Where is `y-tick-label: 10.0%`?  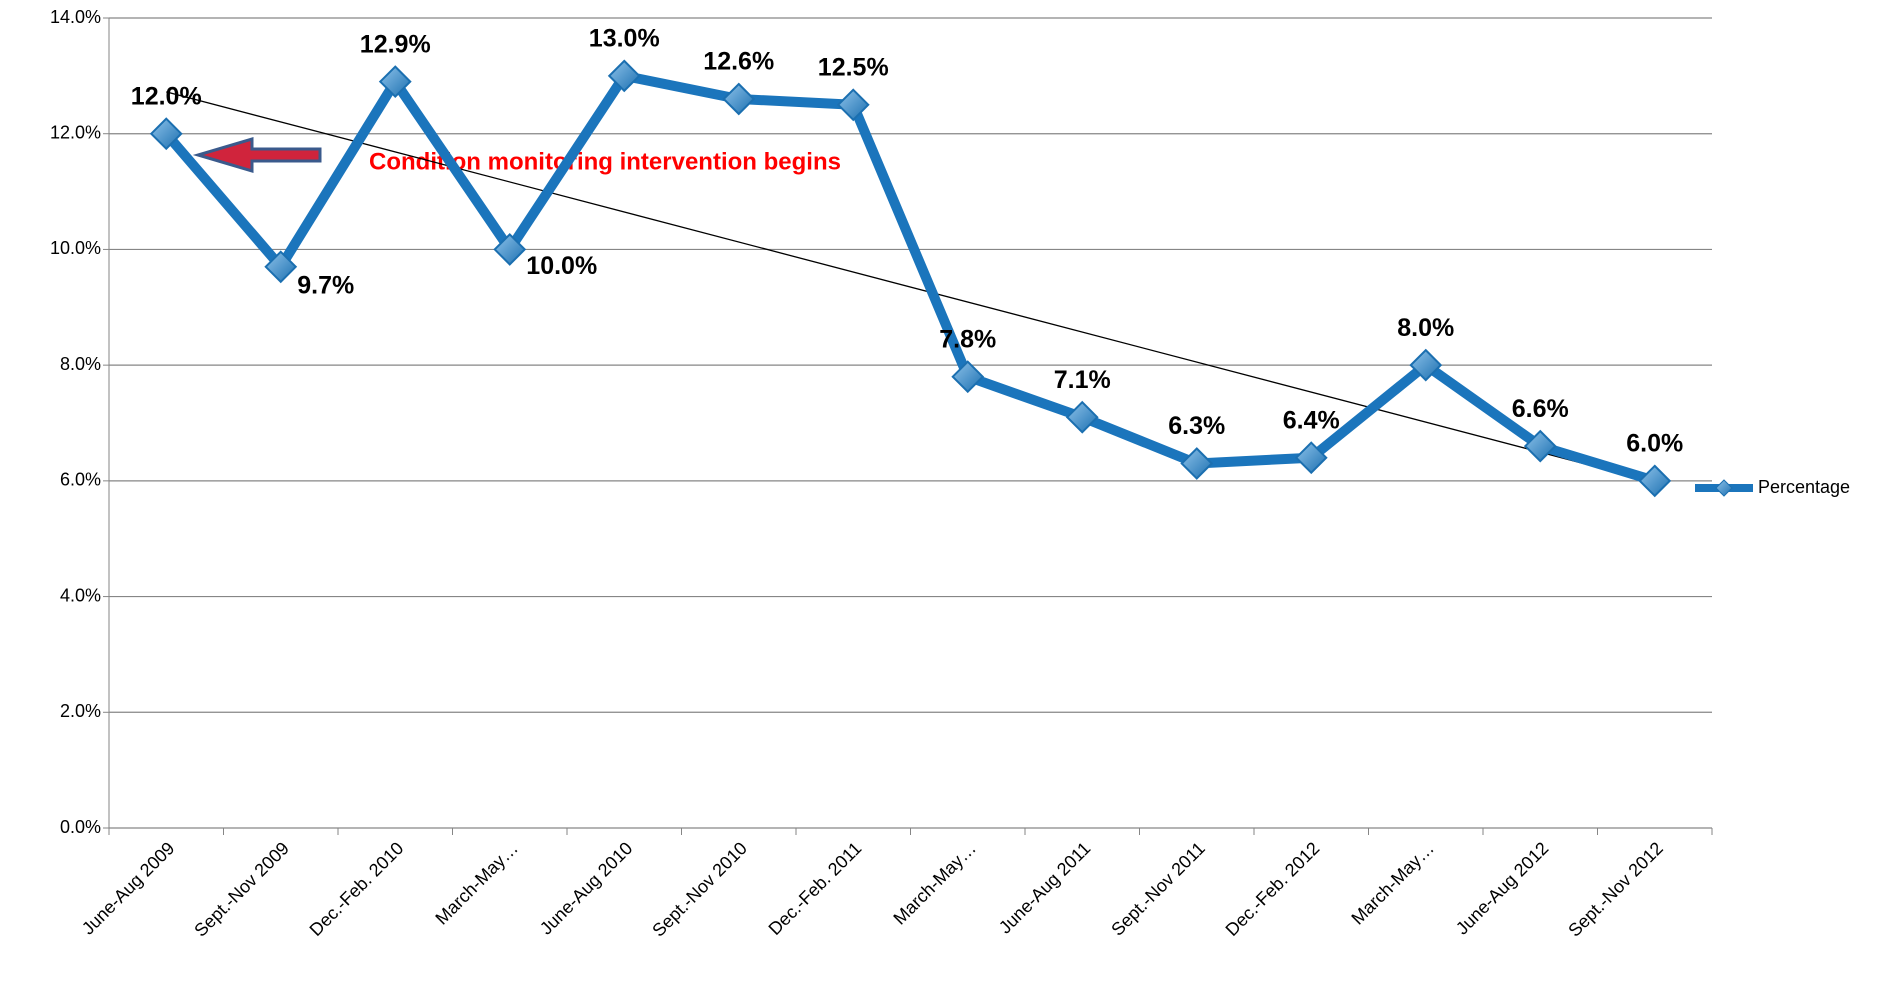 y-tick-label: 10.0% is located at coordinates (75, 248).